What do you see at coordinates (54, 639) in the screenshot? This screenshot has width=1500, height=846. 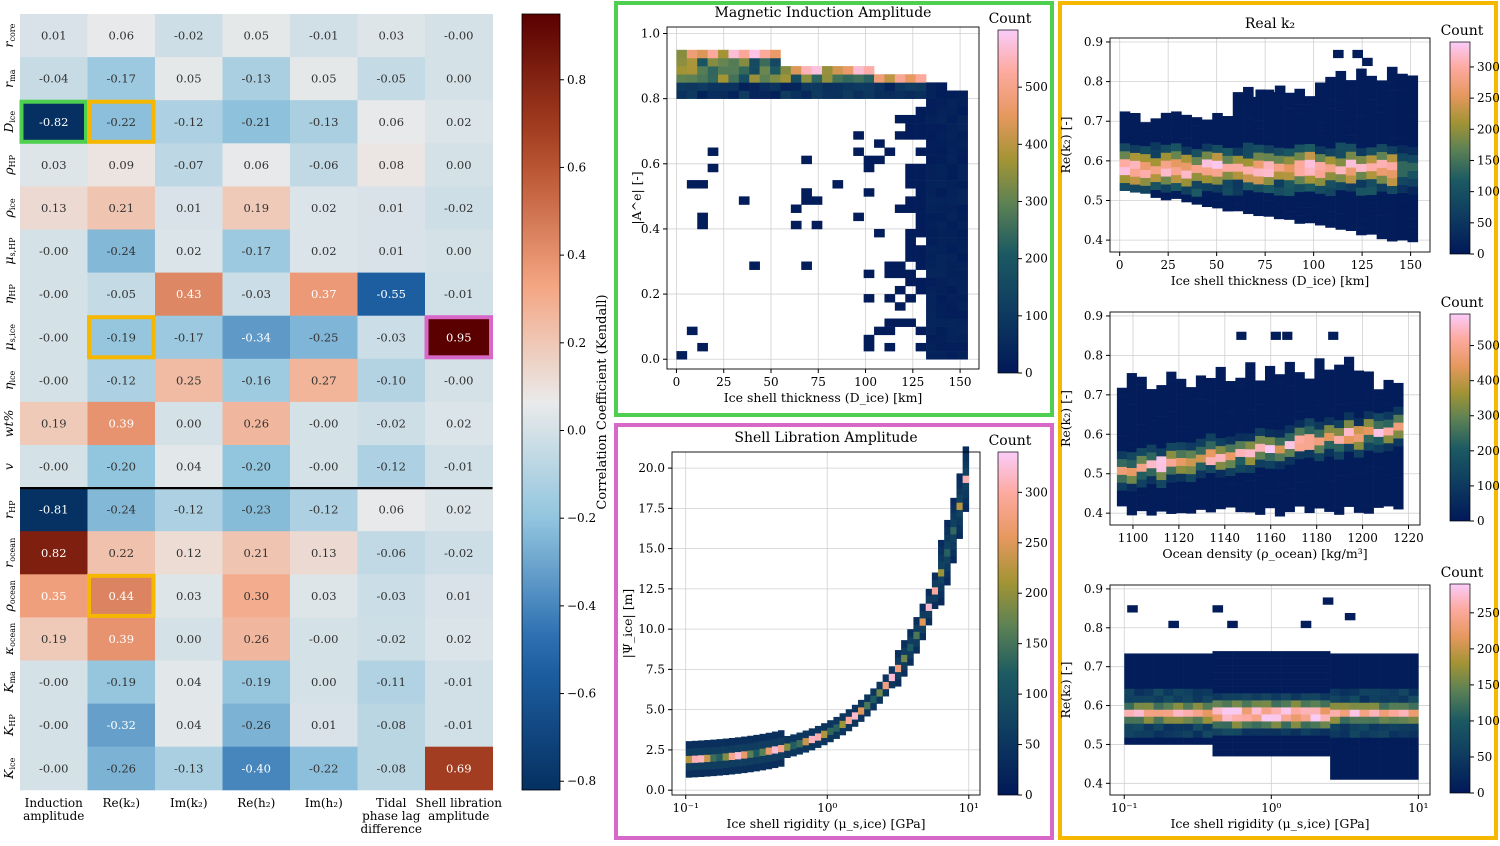 I see `heatmap-value-label: 0.19` at bounding box center [54, 639].